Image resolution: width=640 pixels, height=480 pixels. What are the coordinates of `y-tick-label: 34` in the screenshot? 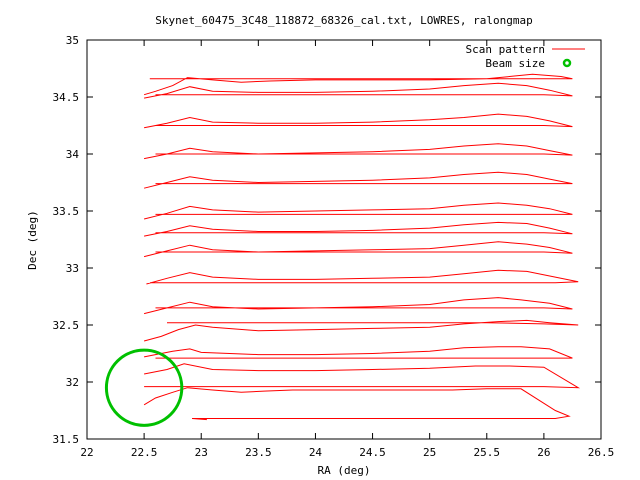 It's located at (73, 154).